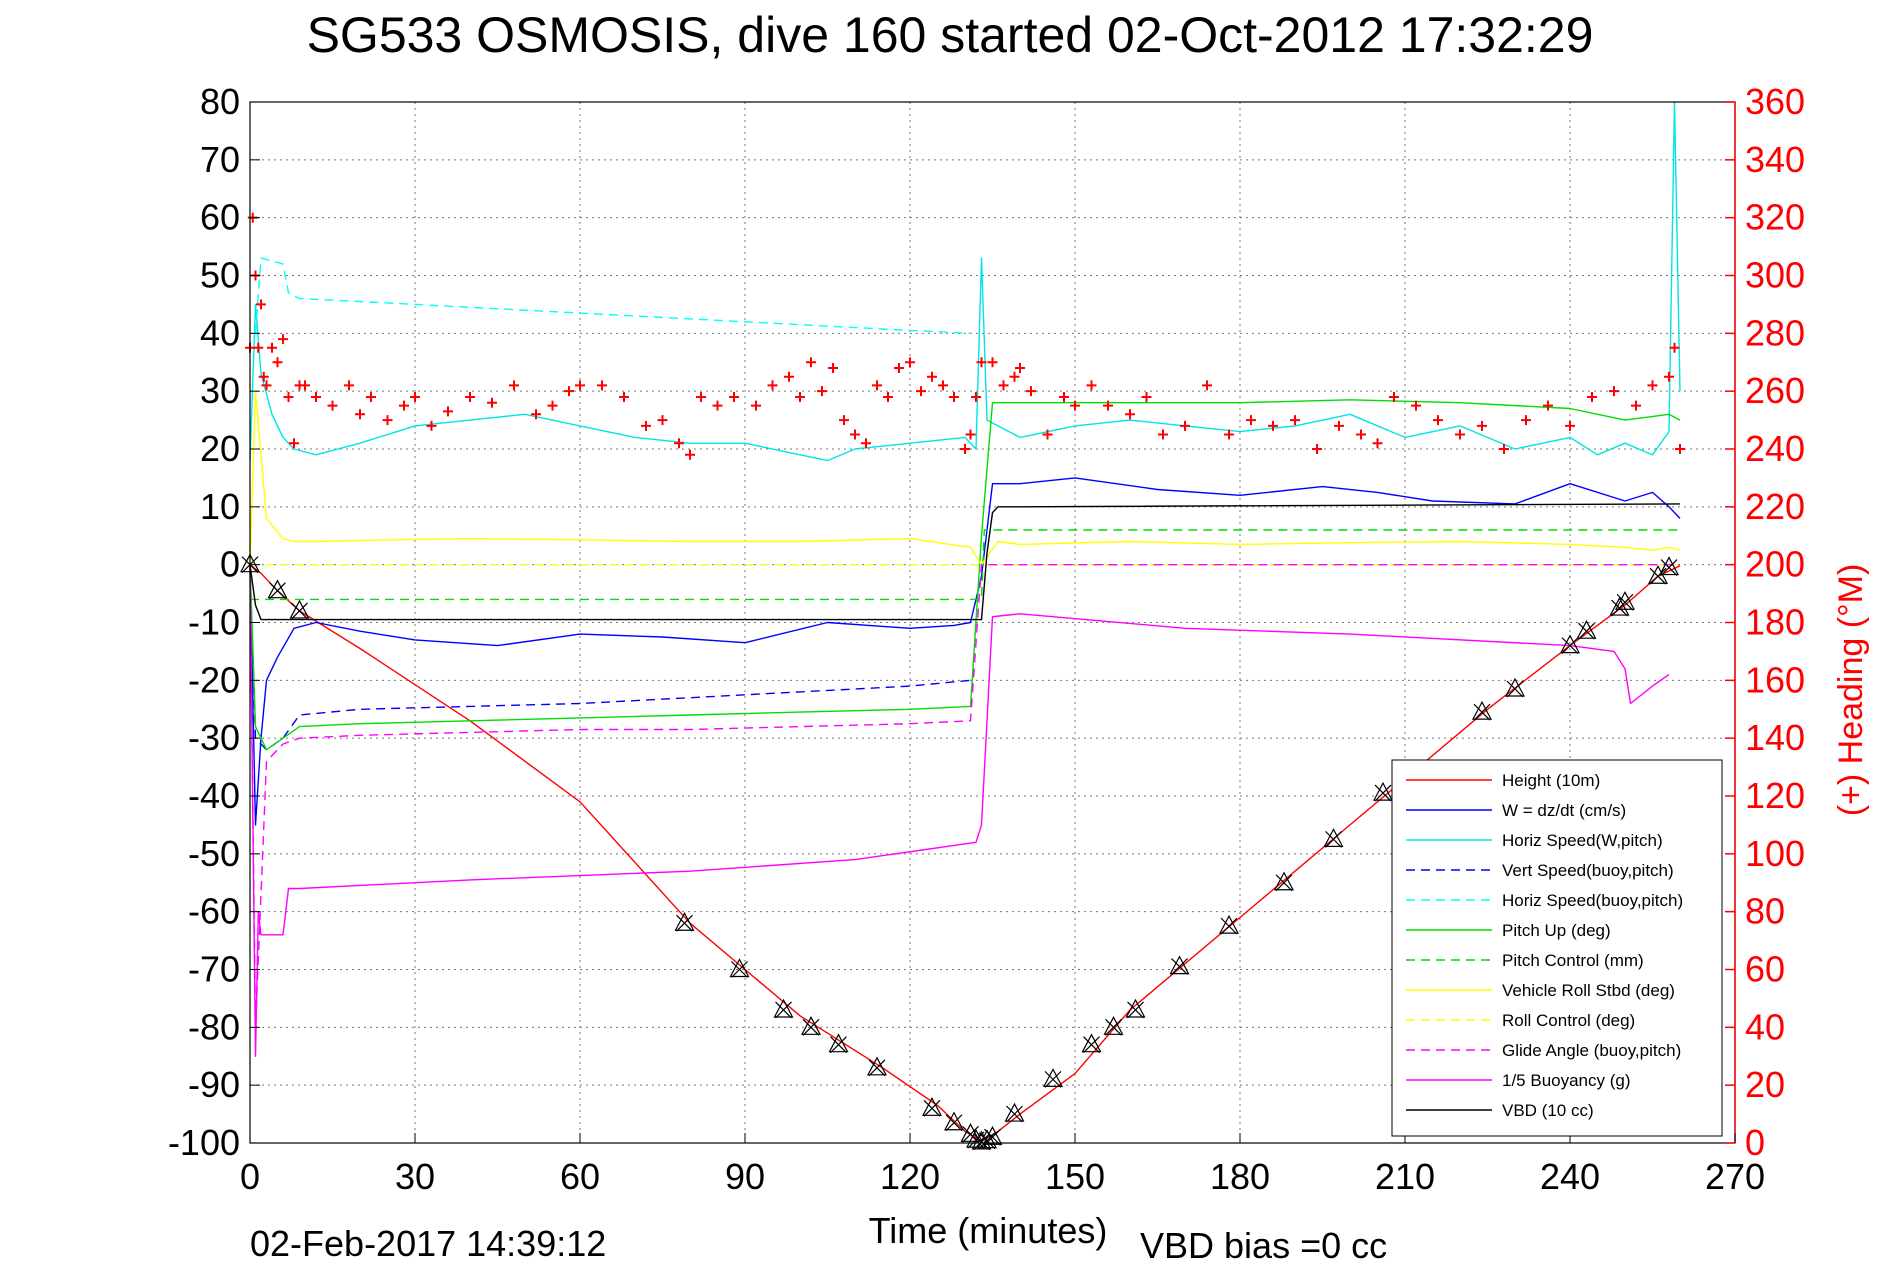 The height and width of the screenshot is (1262, 1891). Describe the element at coordinates (1775, 217) in the screenshot. I see `y2-tick-label: 320` at that location.